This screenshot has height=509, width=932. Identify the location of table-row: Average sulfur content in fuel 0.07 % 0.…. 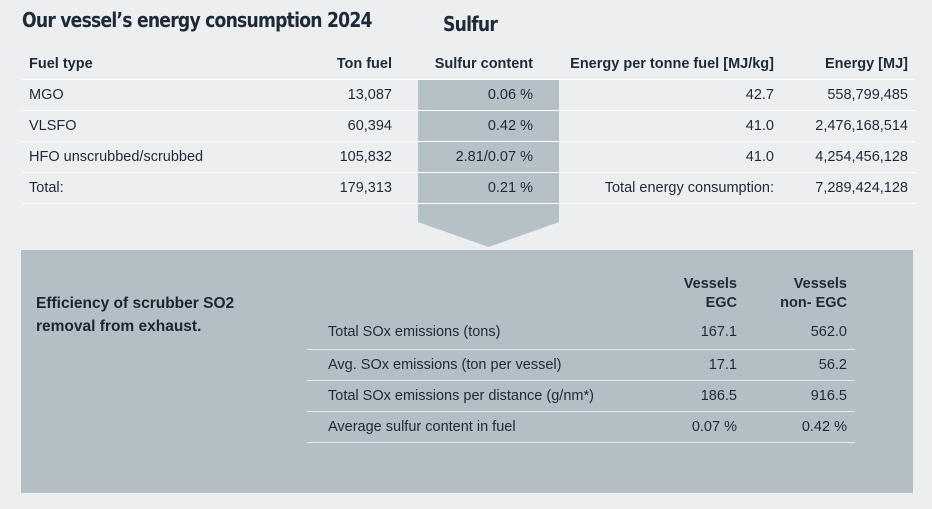
(581, 427).